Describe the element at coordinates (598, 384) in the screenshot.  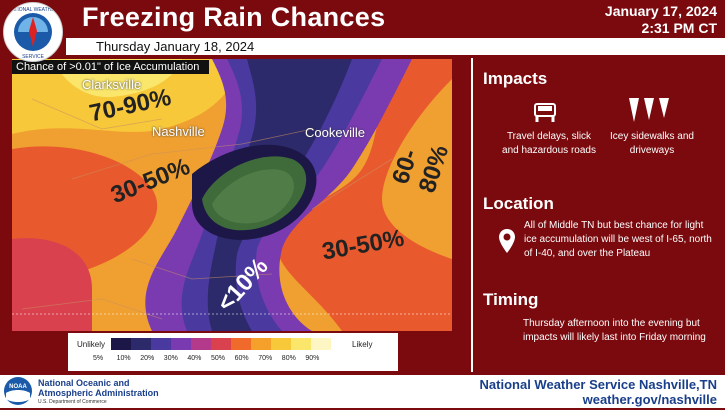
I see `office-name: National Weather Service Nashville,TN` at that location.